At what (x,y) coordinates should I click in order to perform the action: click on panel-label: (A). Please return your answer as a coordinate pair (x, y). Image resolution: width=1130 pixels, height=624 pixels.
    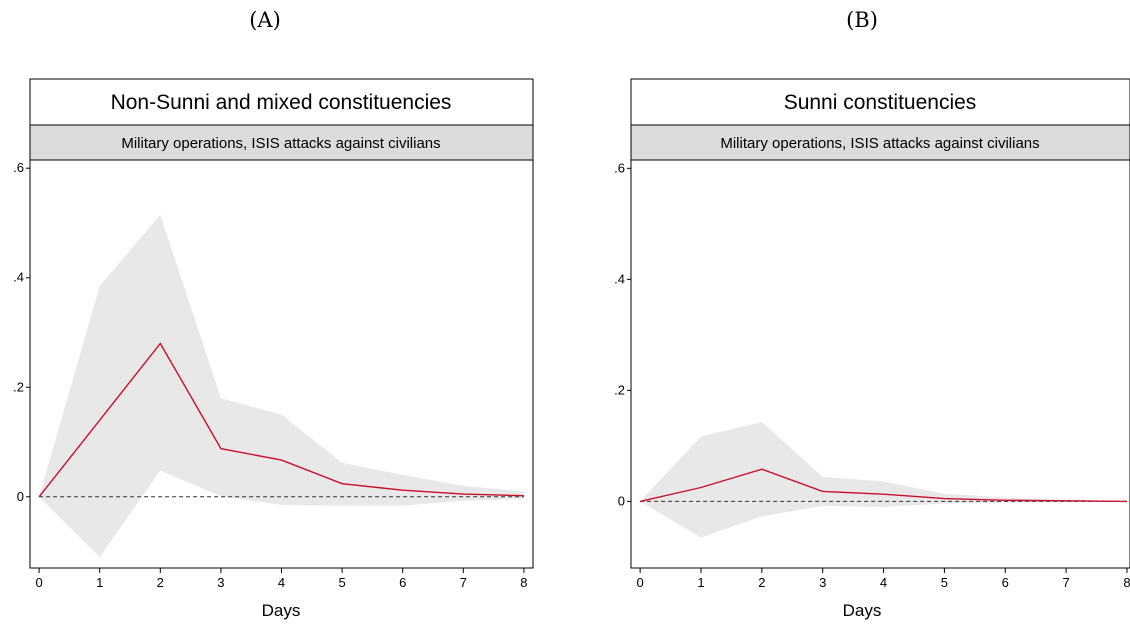
    Looking at the image, I should click on (265, 20).